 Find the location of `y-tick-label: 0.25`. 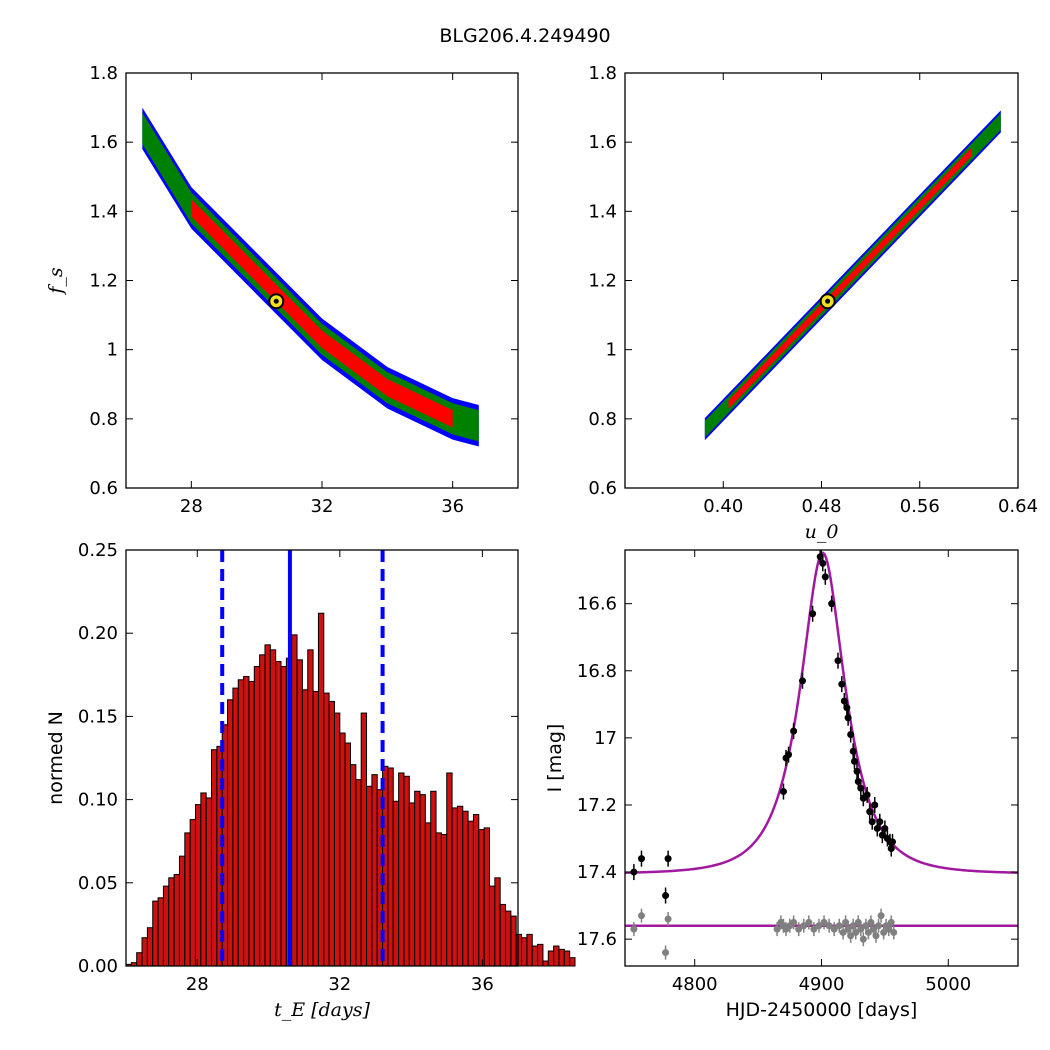

y-tick-label: 0.25 is located at coordinates (98, 550).